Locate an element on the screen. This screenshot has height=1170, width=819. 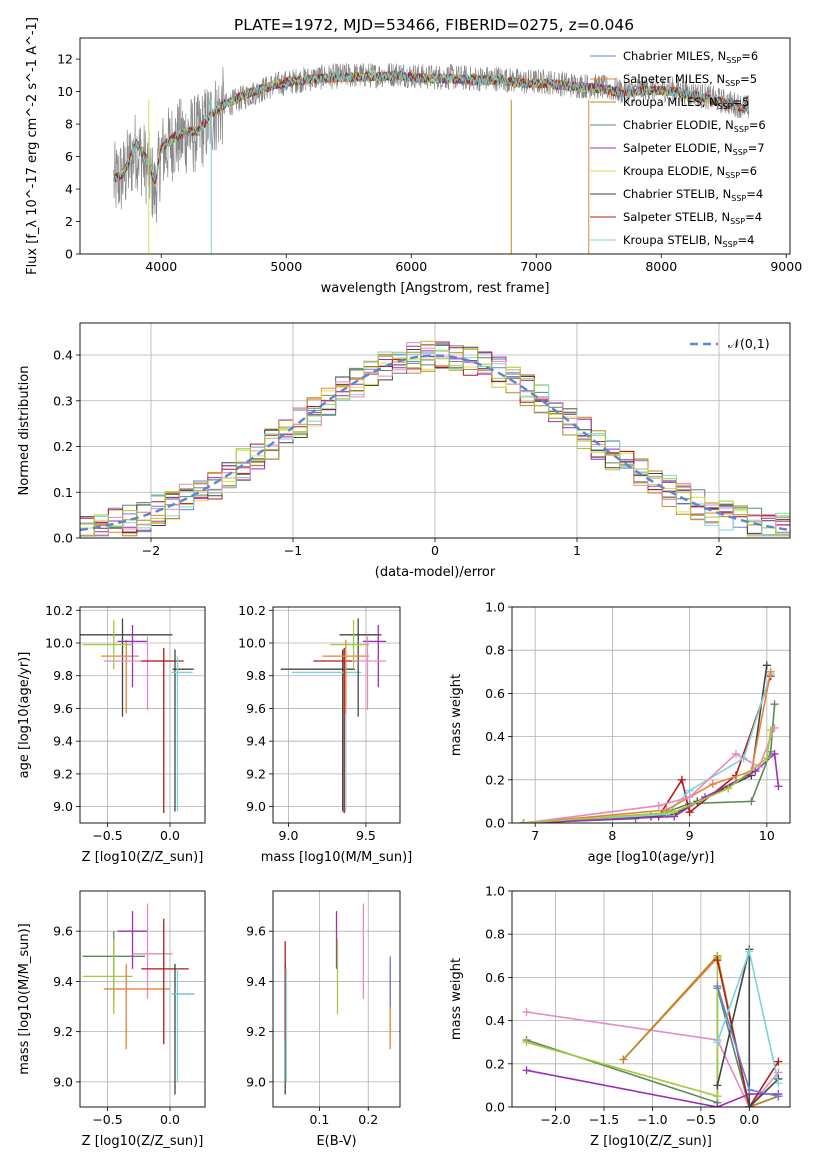
x-tick-label: 7 is located at coordinates (535, 835).